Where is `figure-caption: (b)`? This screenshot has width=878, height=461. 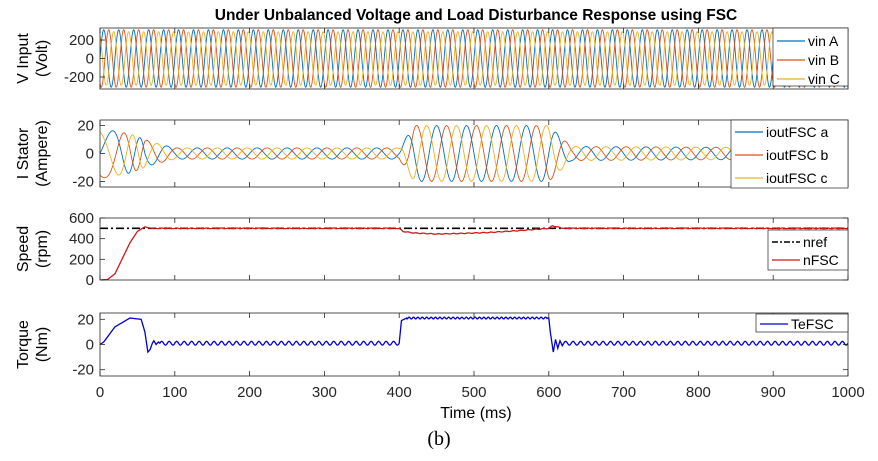 figure-caption: (b) is located at coordinates (439, 439).